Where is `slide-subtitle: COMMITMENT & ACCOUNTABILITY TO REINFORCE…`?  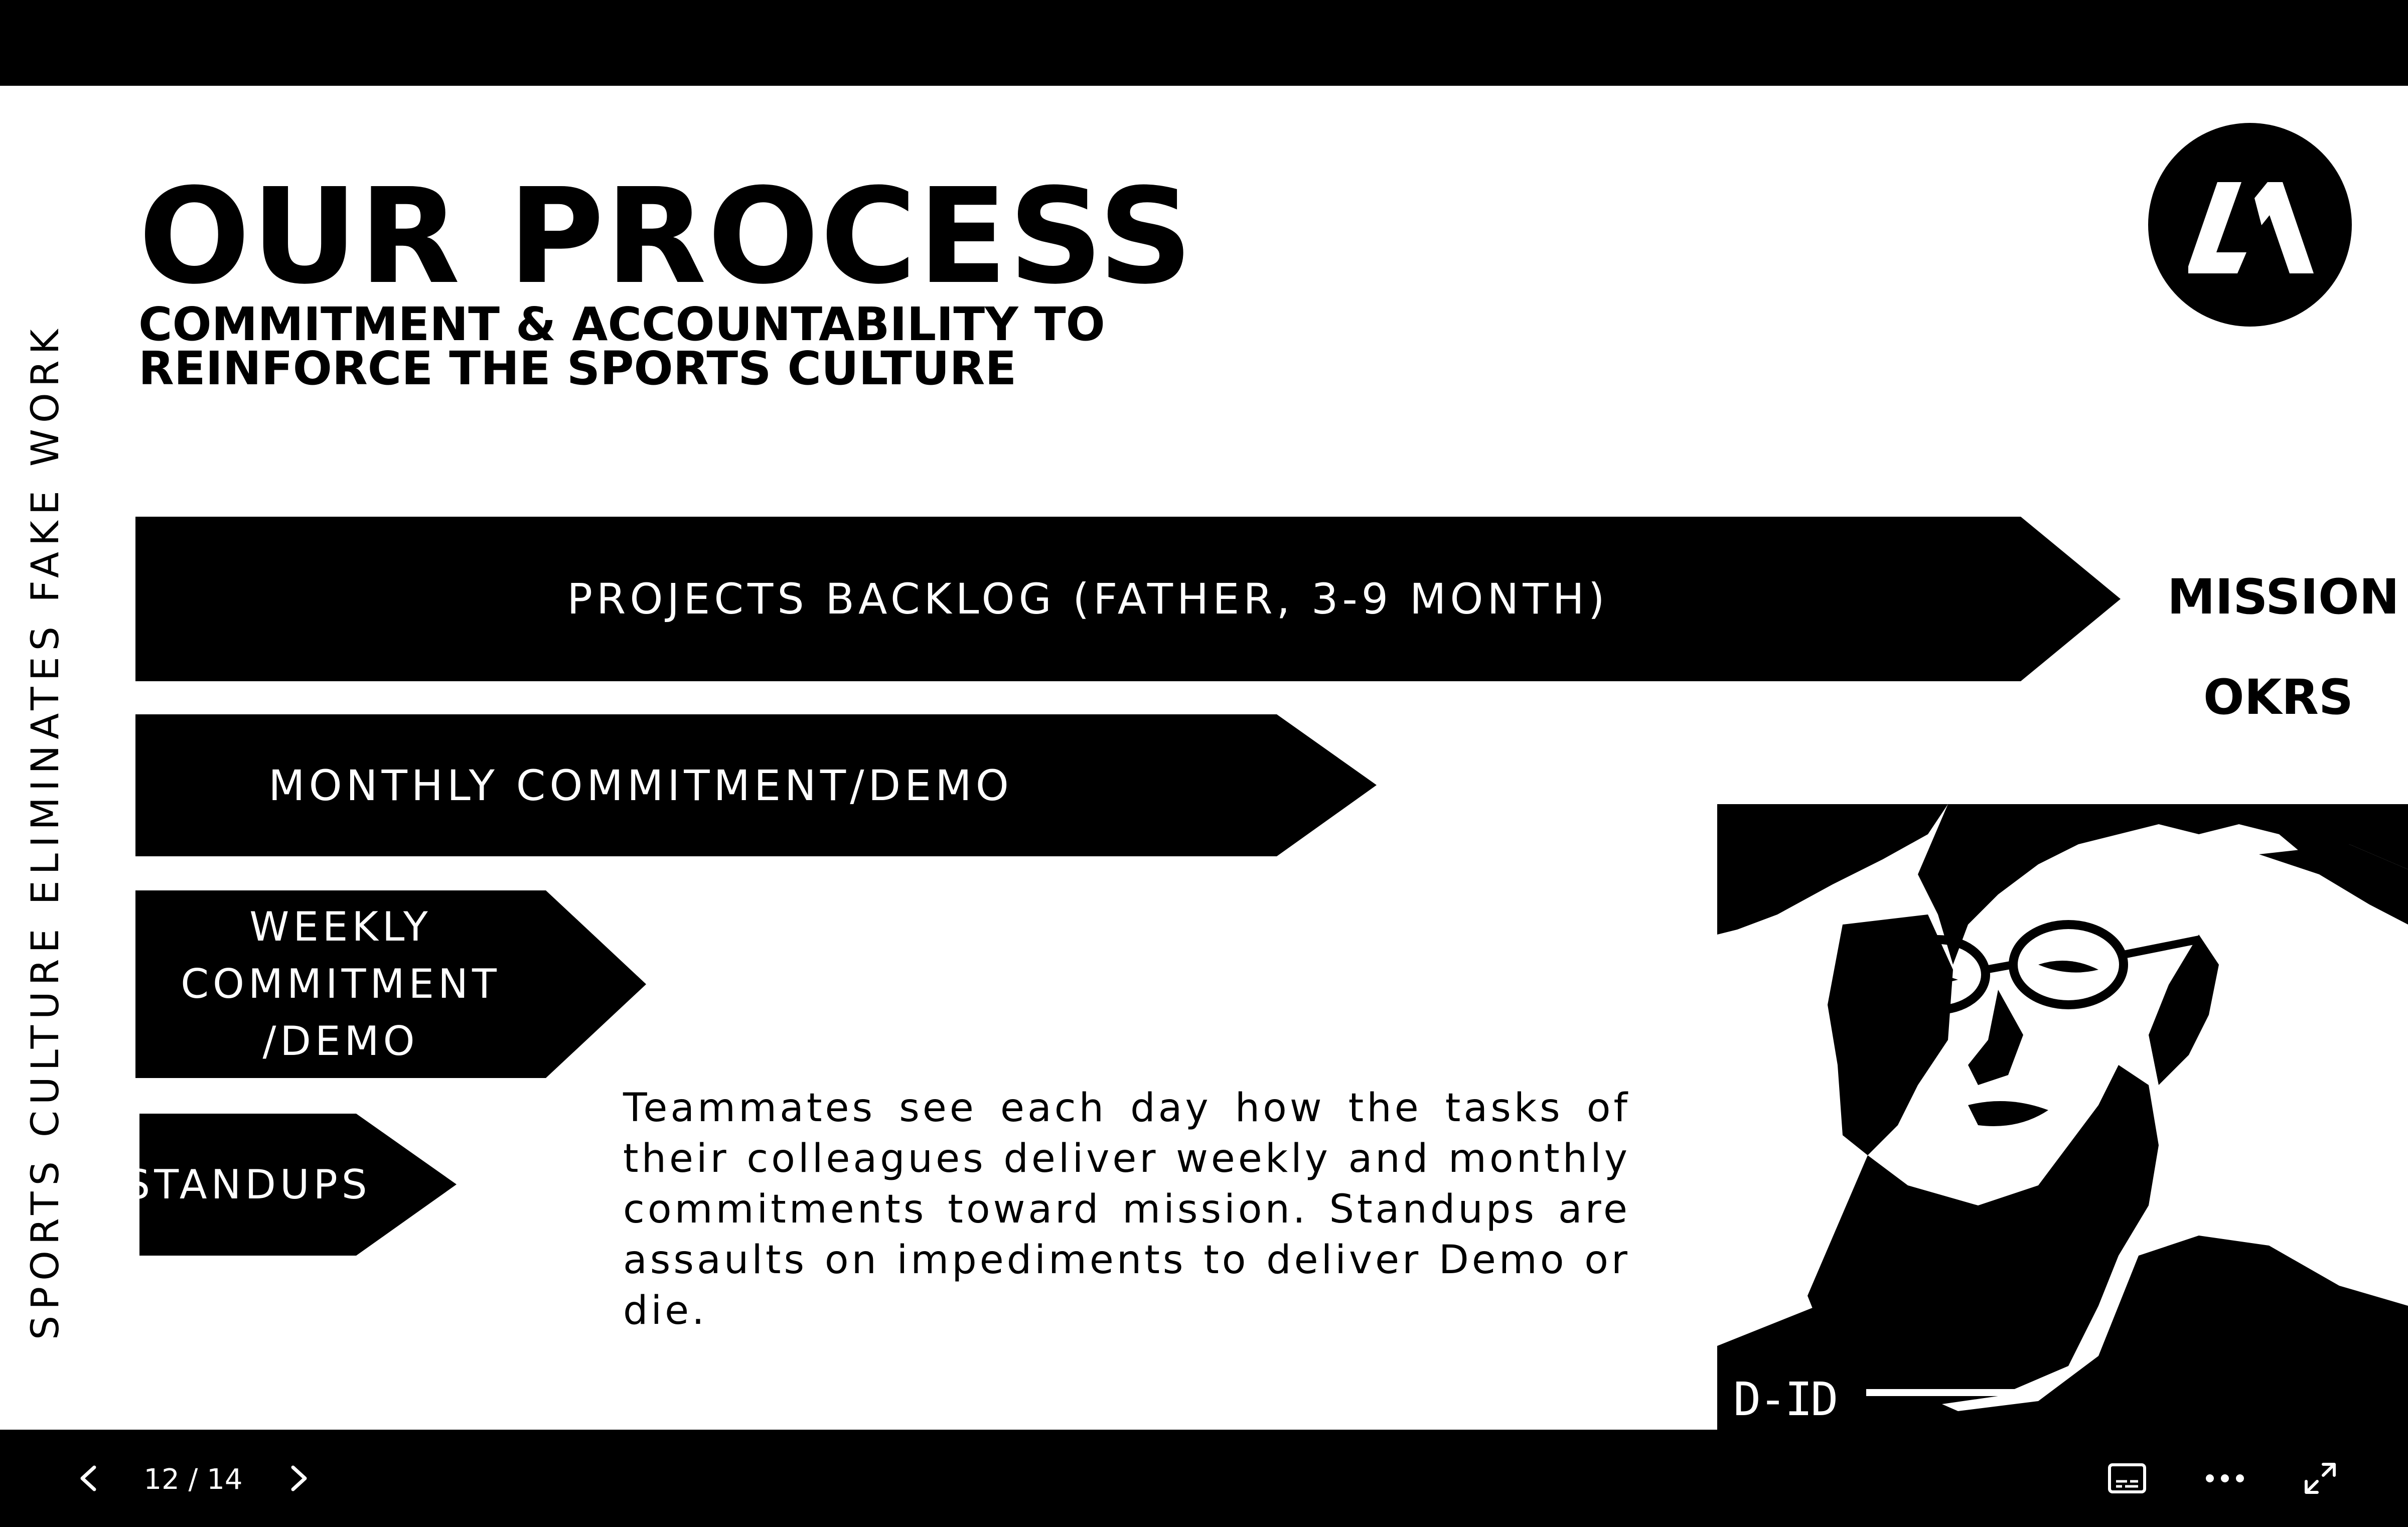
slide-subtitle: COMMITMENT & ACCOUNTABILITY TO REINFORCE… is located at coordinates (640, 346).